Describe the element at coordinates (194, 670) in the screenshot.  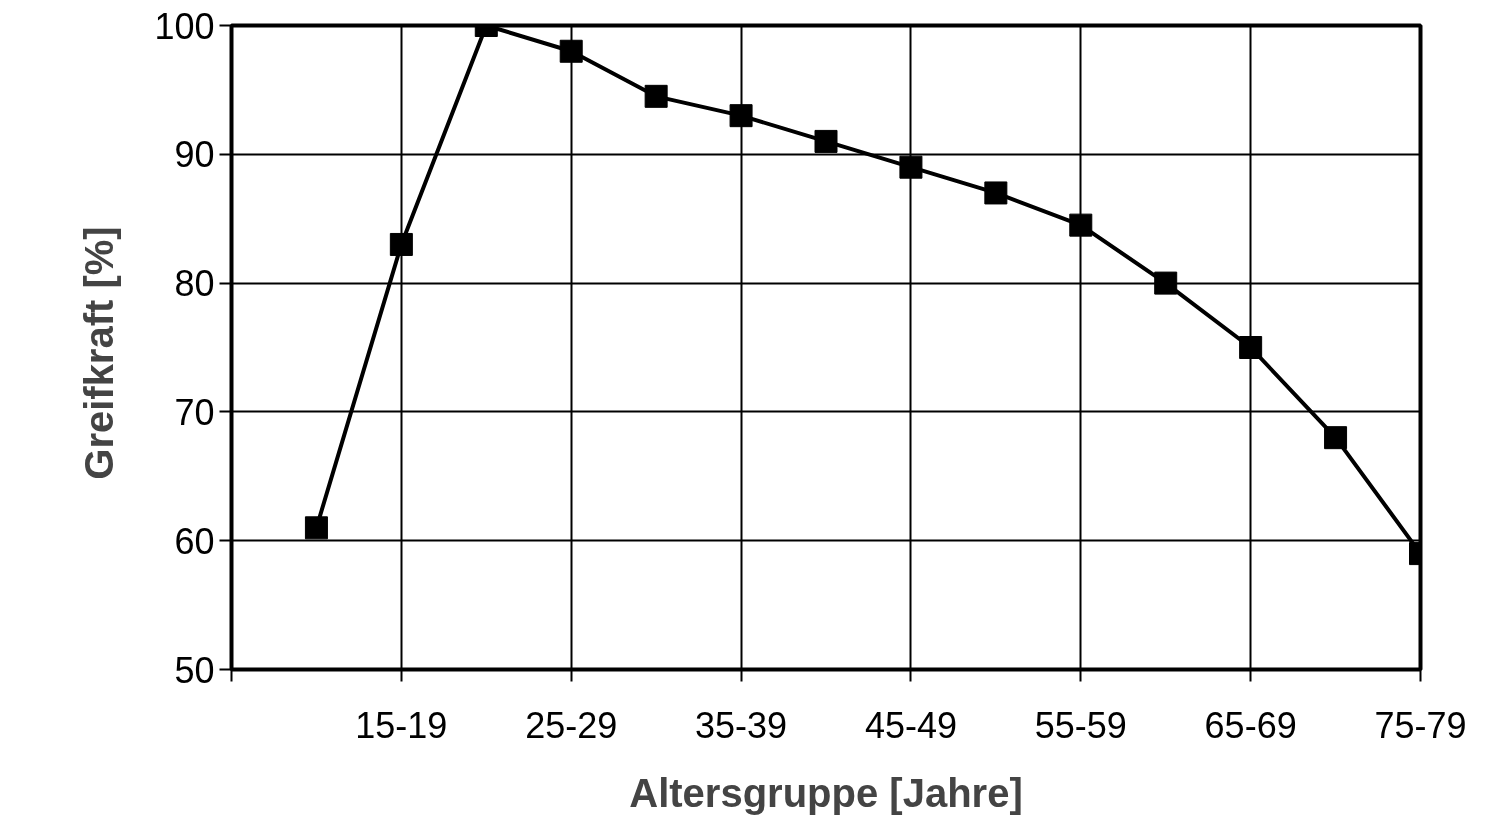
I see `y-tick-label: 50` at that location.